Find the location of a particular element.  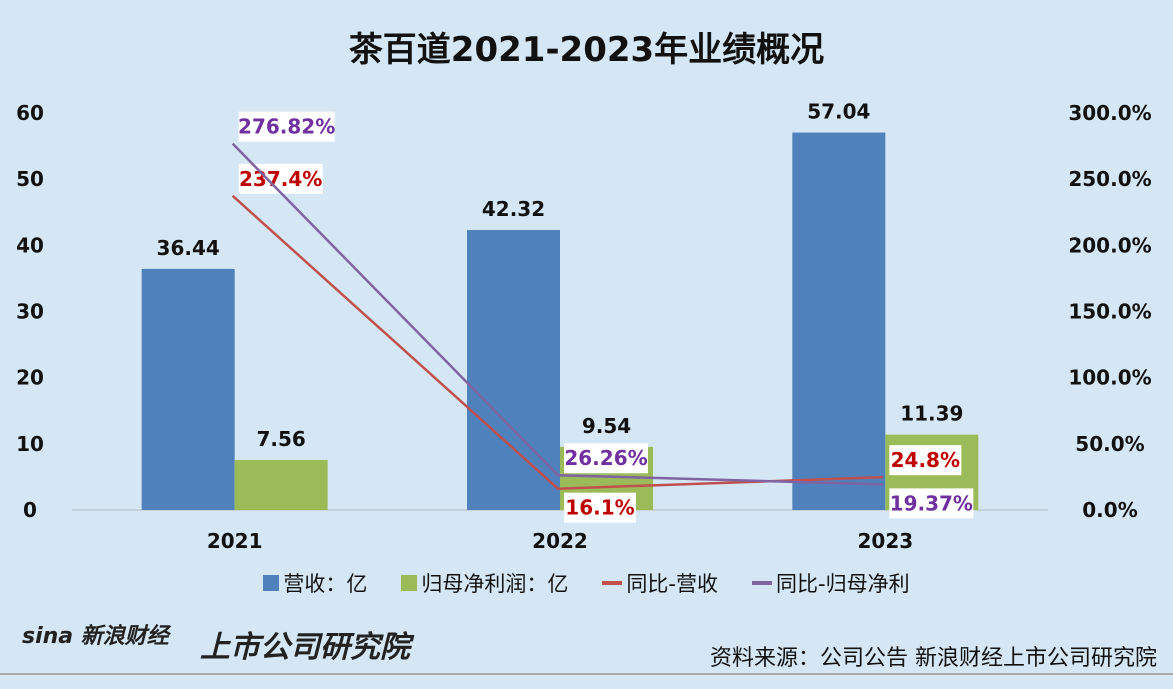

line-data-label: 237.4% is located at coordinates (280, 179).